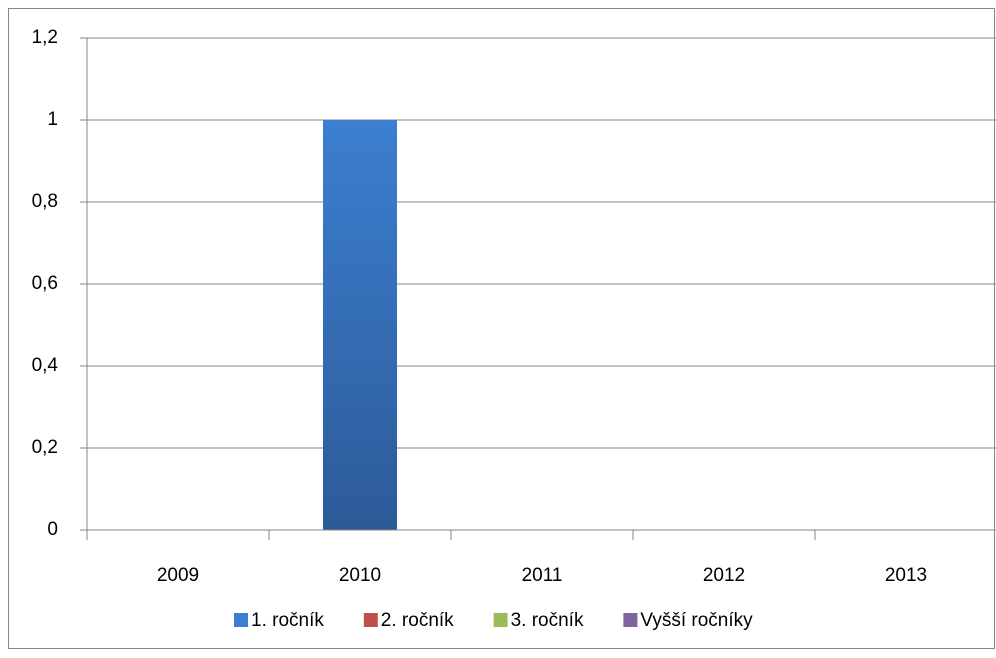 The image size is (996, 658). Describe the element at coordinates (45, 447) in the screenshot. I see `y-tick-label: 0,2` at that location.